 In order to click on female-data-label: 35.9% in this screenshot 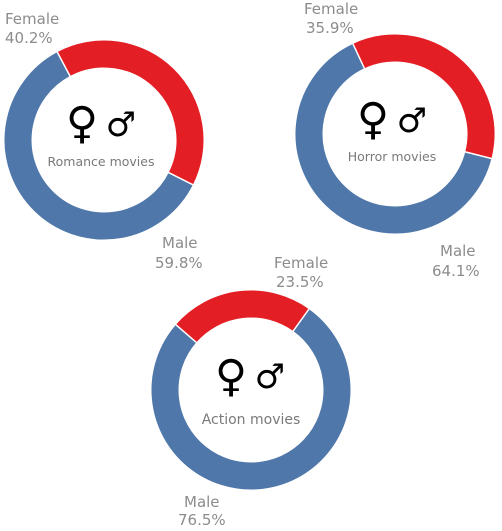, I will do `click(330, 28)`.